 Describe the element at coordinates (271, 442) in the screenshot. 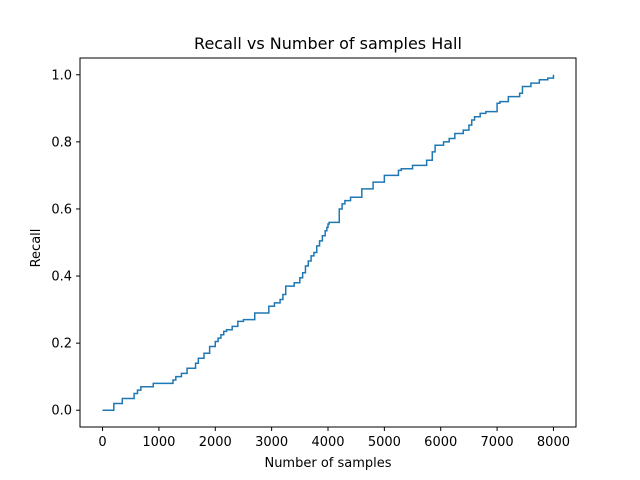

I see `x-tick-label-3: 3000` at that location.